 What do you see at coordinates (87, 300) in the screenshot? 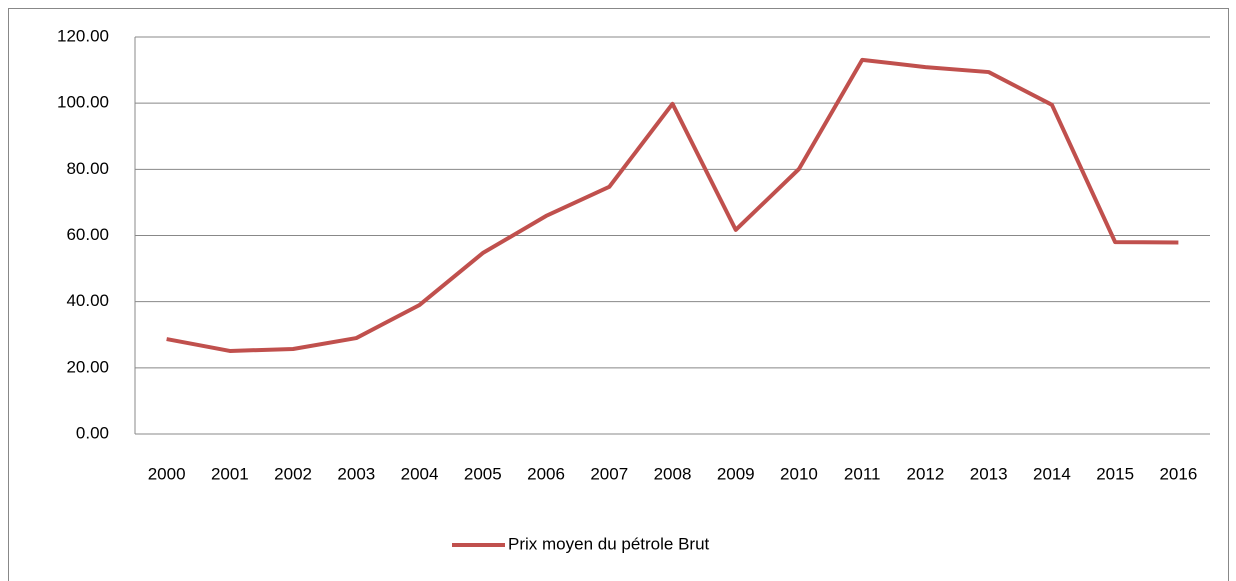
I see `y-tick-label: 40.00` at bounding box center [87, 300].